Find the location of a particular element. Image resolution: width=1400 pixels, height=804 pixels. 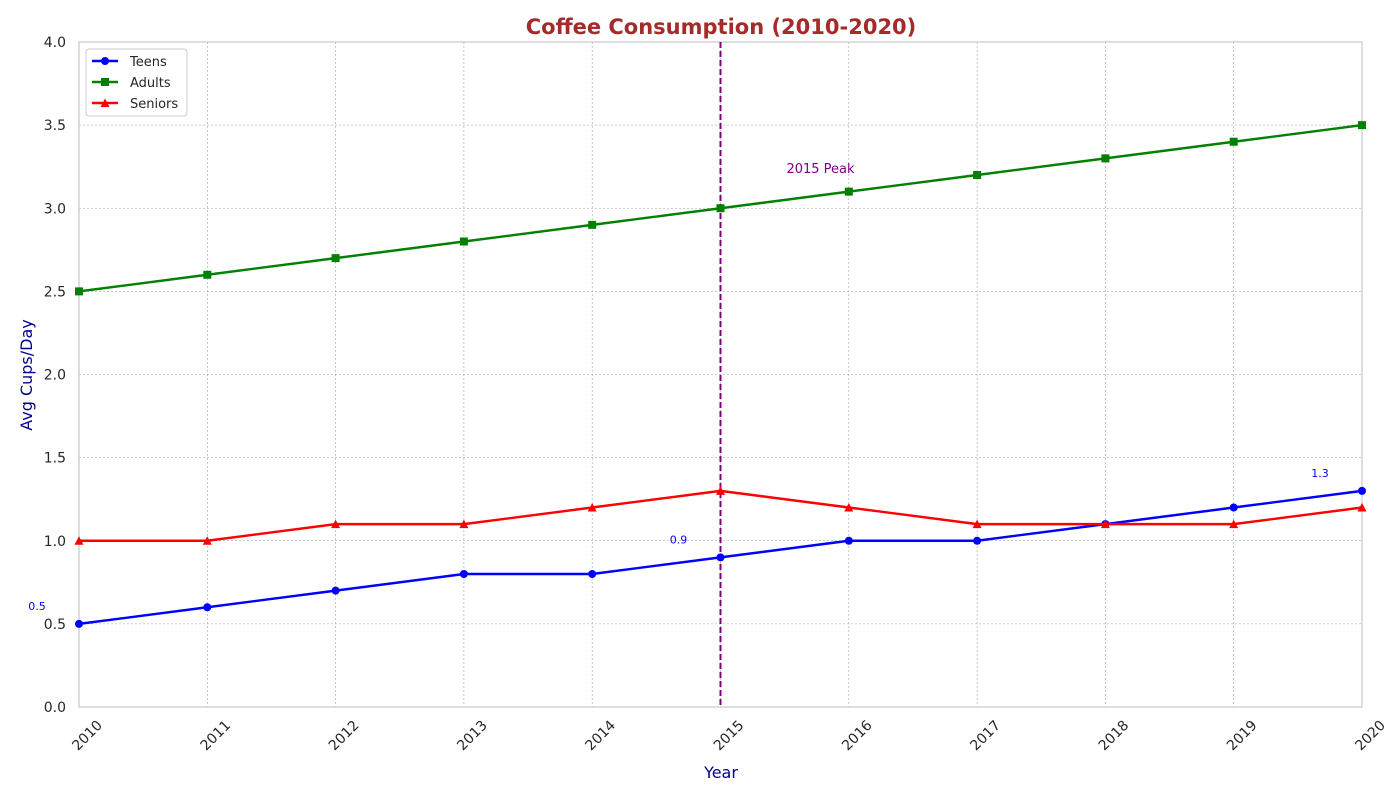

legend-box is located at coordinates (136, 82).